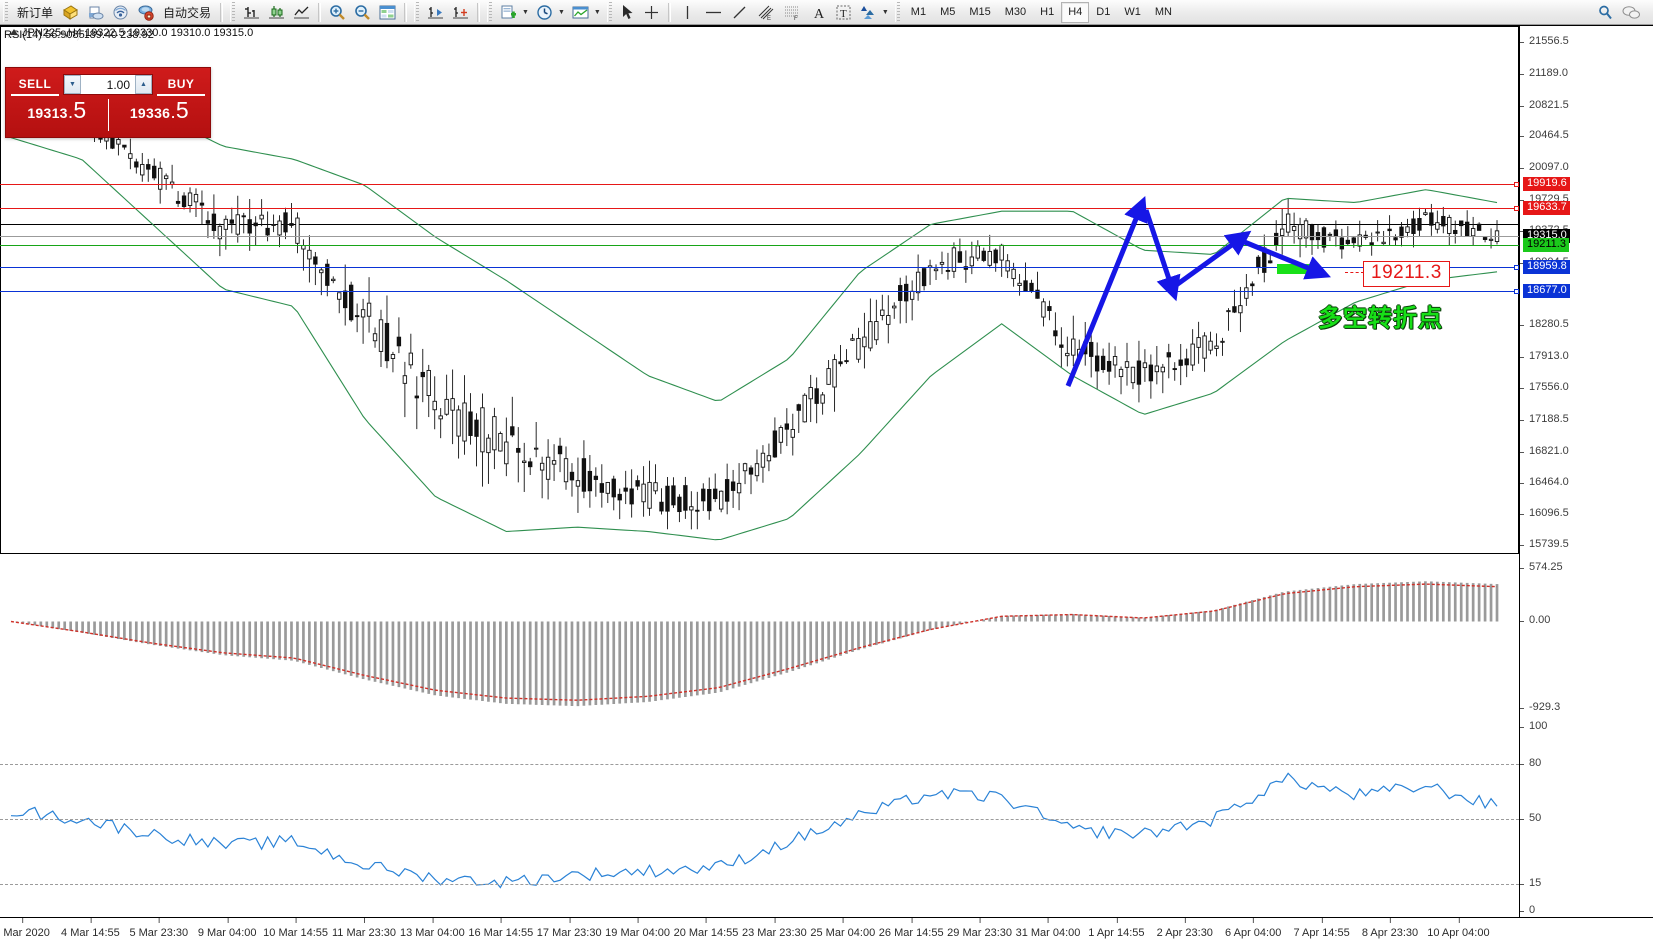 This screenshot has height=948, width=1653. I want to click on period-icon, so click(544, 12).